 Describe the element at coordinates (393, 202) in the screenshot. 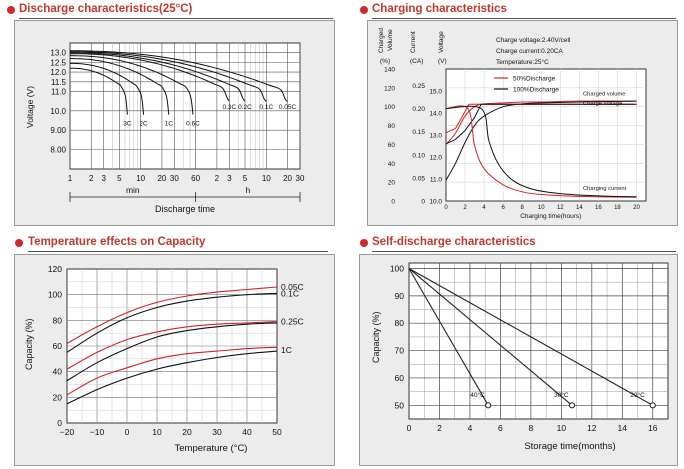

I see `volume-tick: 0` at that location.